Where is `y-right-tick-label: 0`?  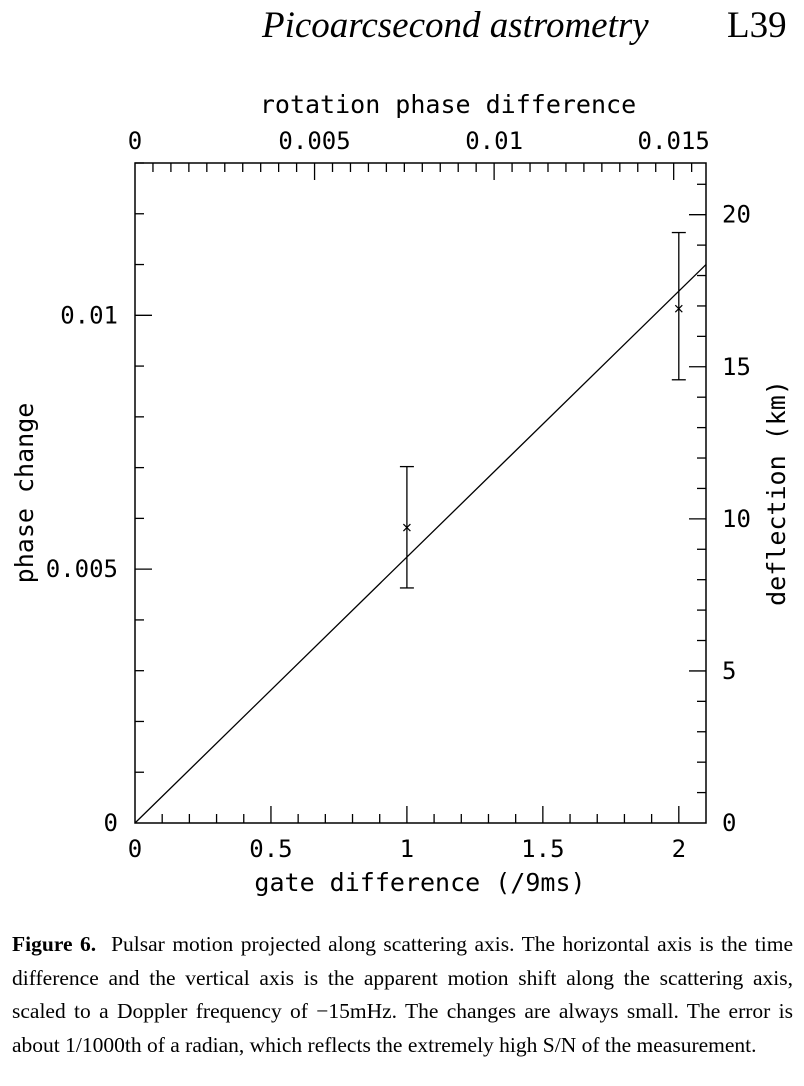 y-right-tick-label: 0 is located at coordinates (729, 823).